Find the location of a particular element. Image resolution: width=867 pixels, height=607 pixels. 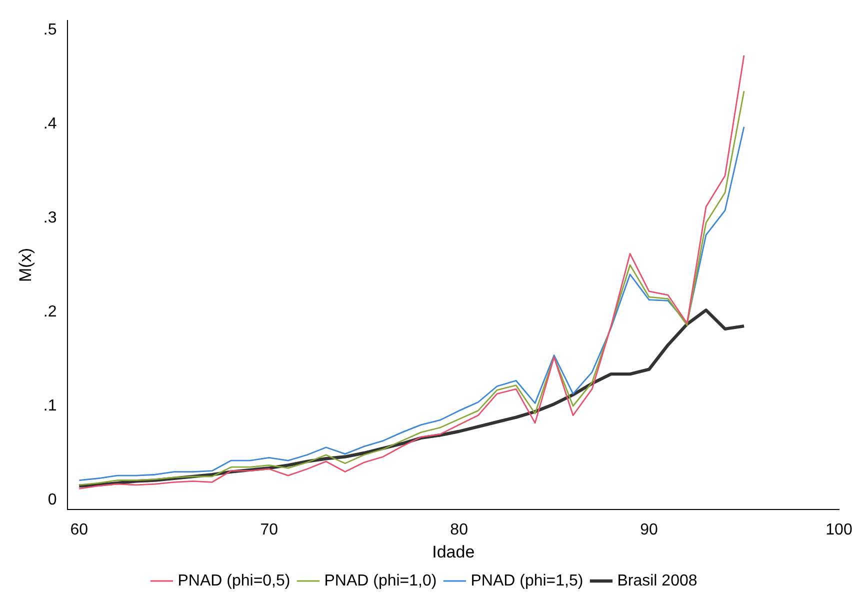

x-tick-label: 90 is located at coordinates (649, 529).